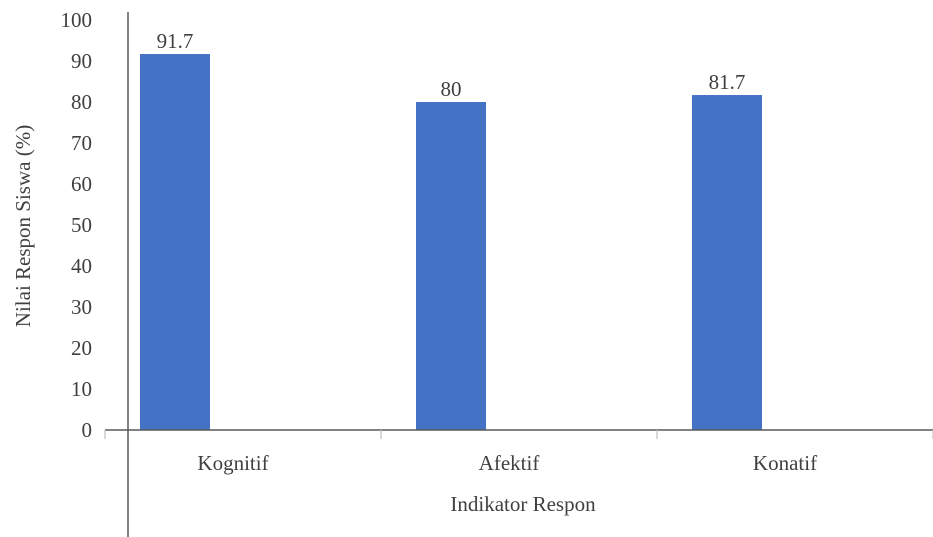 Image resolution: width=933 pixels, height=537 pixels. Describe the element at coordinates (175, 41) in the screenshot. I see `data-label: 91.7` at that location.